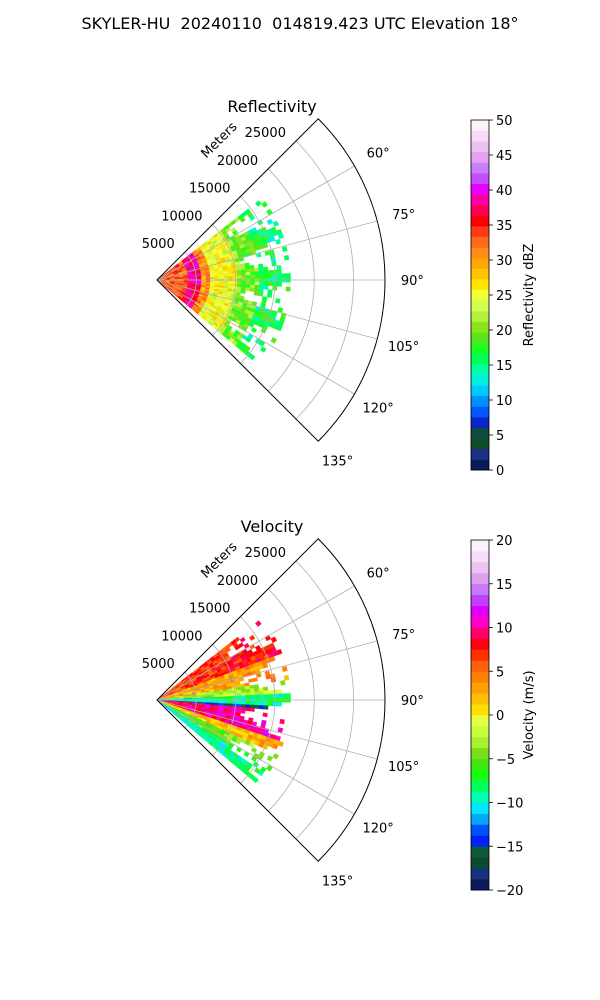  I want to click on colorbar-tick-label: 5, so click(500, 436).